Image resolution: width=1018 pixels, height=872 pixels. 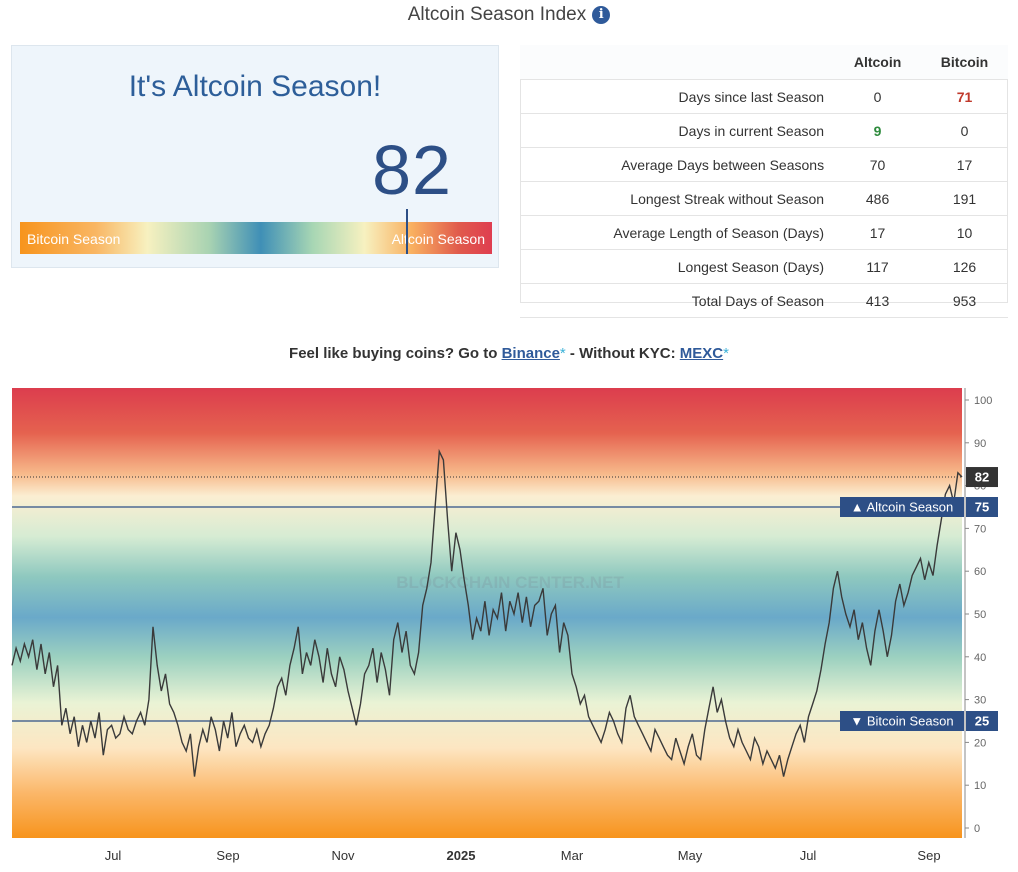 What do you see at coordinates (690, 855) in the screenshot?
I see `x-tick-label: May` at bounding box center [690, 855].